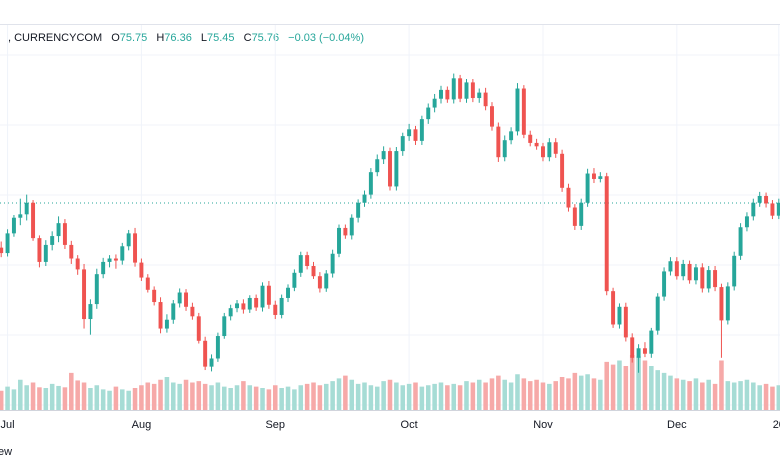 The height and width of the screenshot is (475, 780). Describe the element at coordinates (6, 452) in the screenshot. I see `footer-partial-text: ew` at that location.